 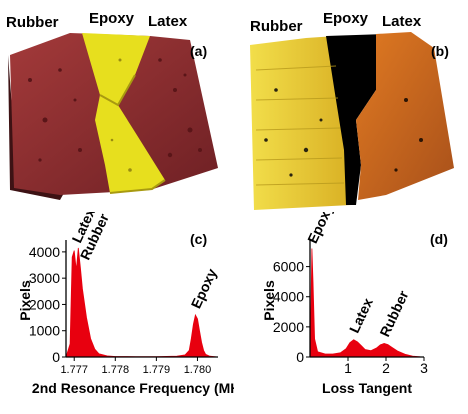 What do you see at coordinates (348, 368) in the screenshot?
I see `x-tick-label: 1` at bounding box center [348, 368].